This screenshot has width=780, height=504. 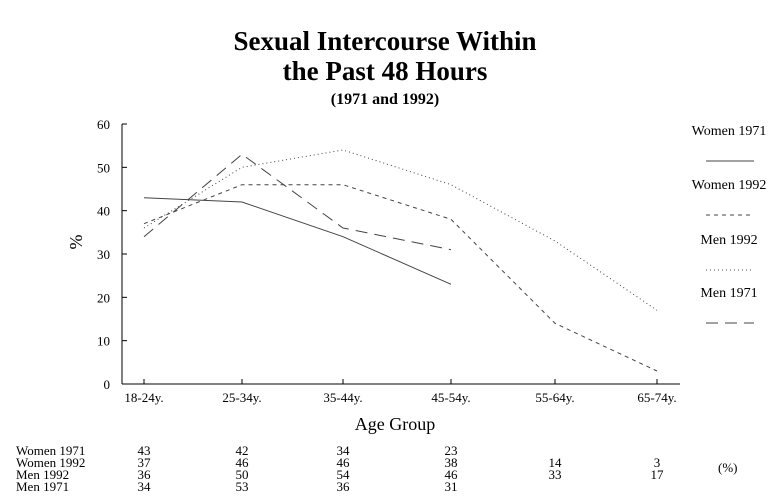 I want to click on table-row-label-women-1992: Women 1992, so click(x=50, y=462).